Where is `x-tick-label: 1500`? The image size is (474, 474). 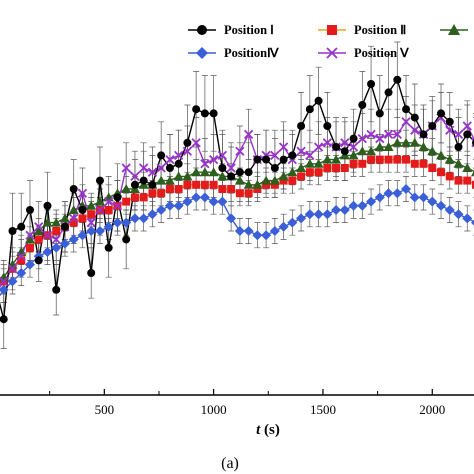
x-tick-label: 1500 is located at coordinates (323, 409).